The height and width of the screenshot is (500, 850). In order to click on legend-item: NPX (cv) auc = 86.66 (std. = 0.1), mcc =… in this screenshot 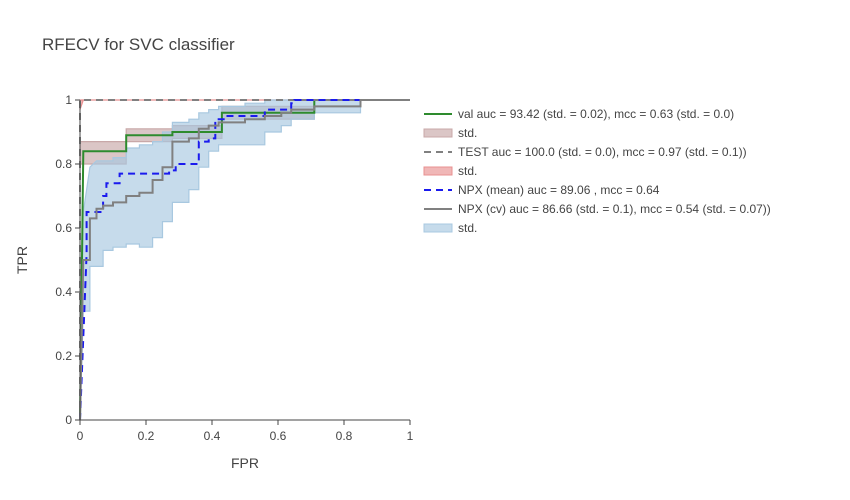, I will do `click(597, 209)`.